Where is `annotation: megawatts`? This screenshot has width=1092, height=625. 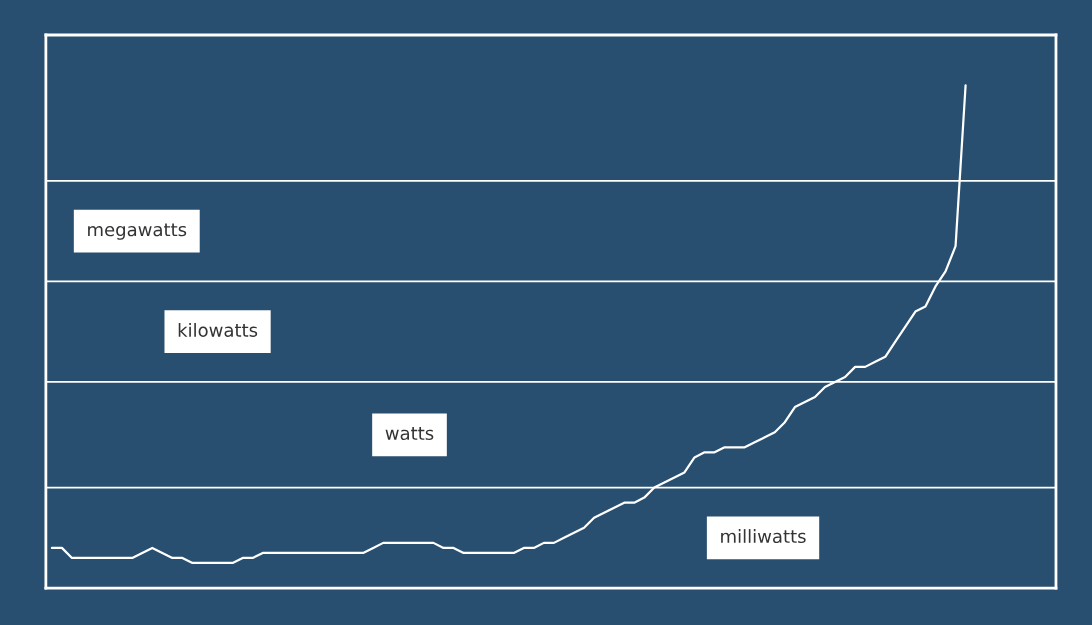
annotation: megawatts is located at coordinates (137, 231).